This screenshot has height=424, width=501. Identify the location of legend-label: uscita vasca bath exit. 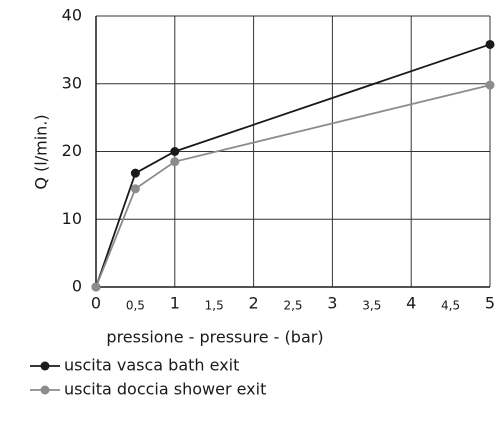
(151, 365).